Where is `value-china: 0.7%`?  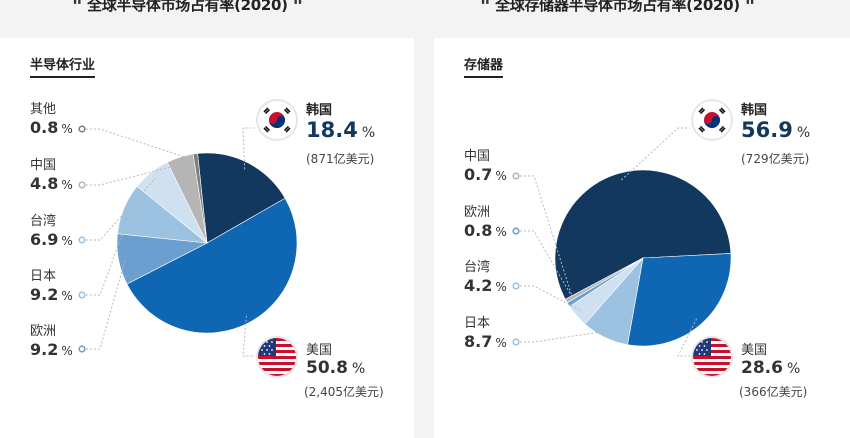
value-china: 0.7% is located at coordinates (485, 174).